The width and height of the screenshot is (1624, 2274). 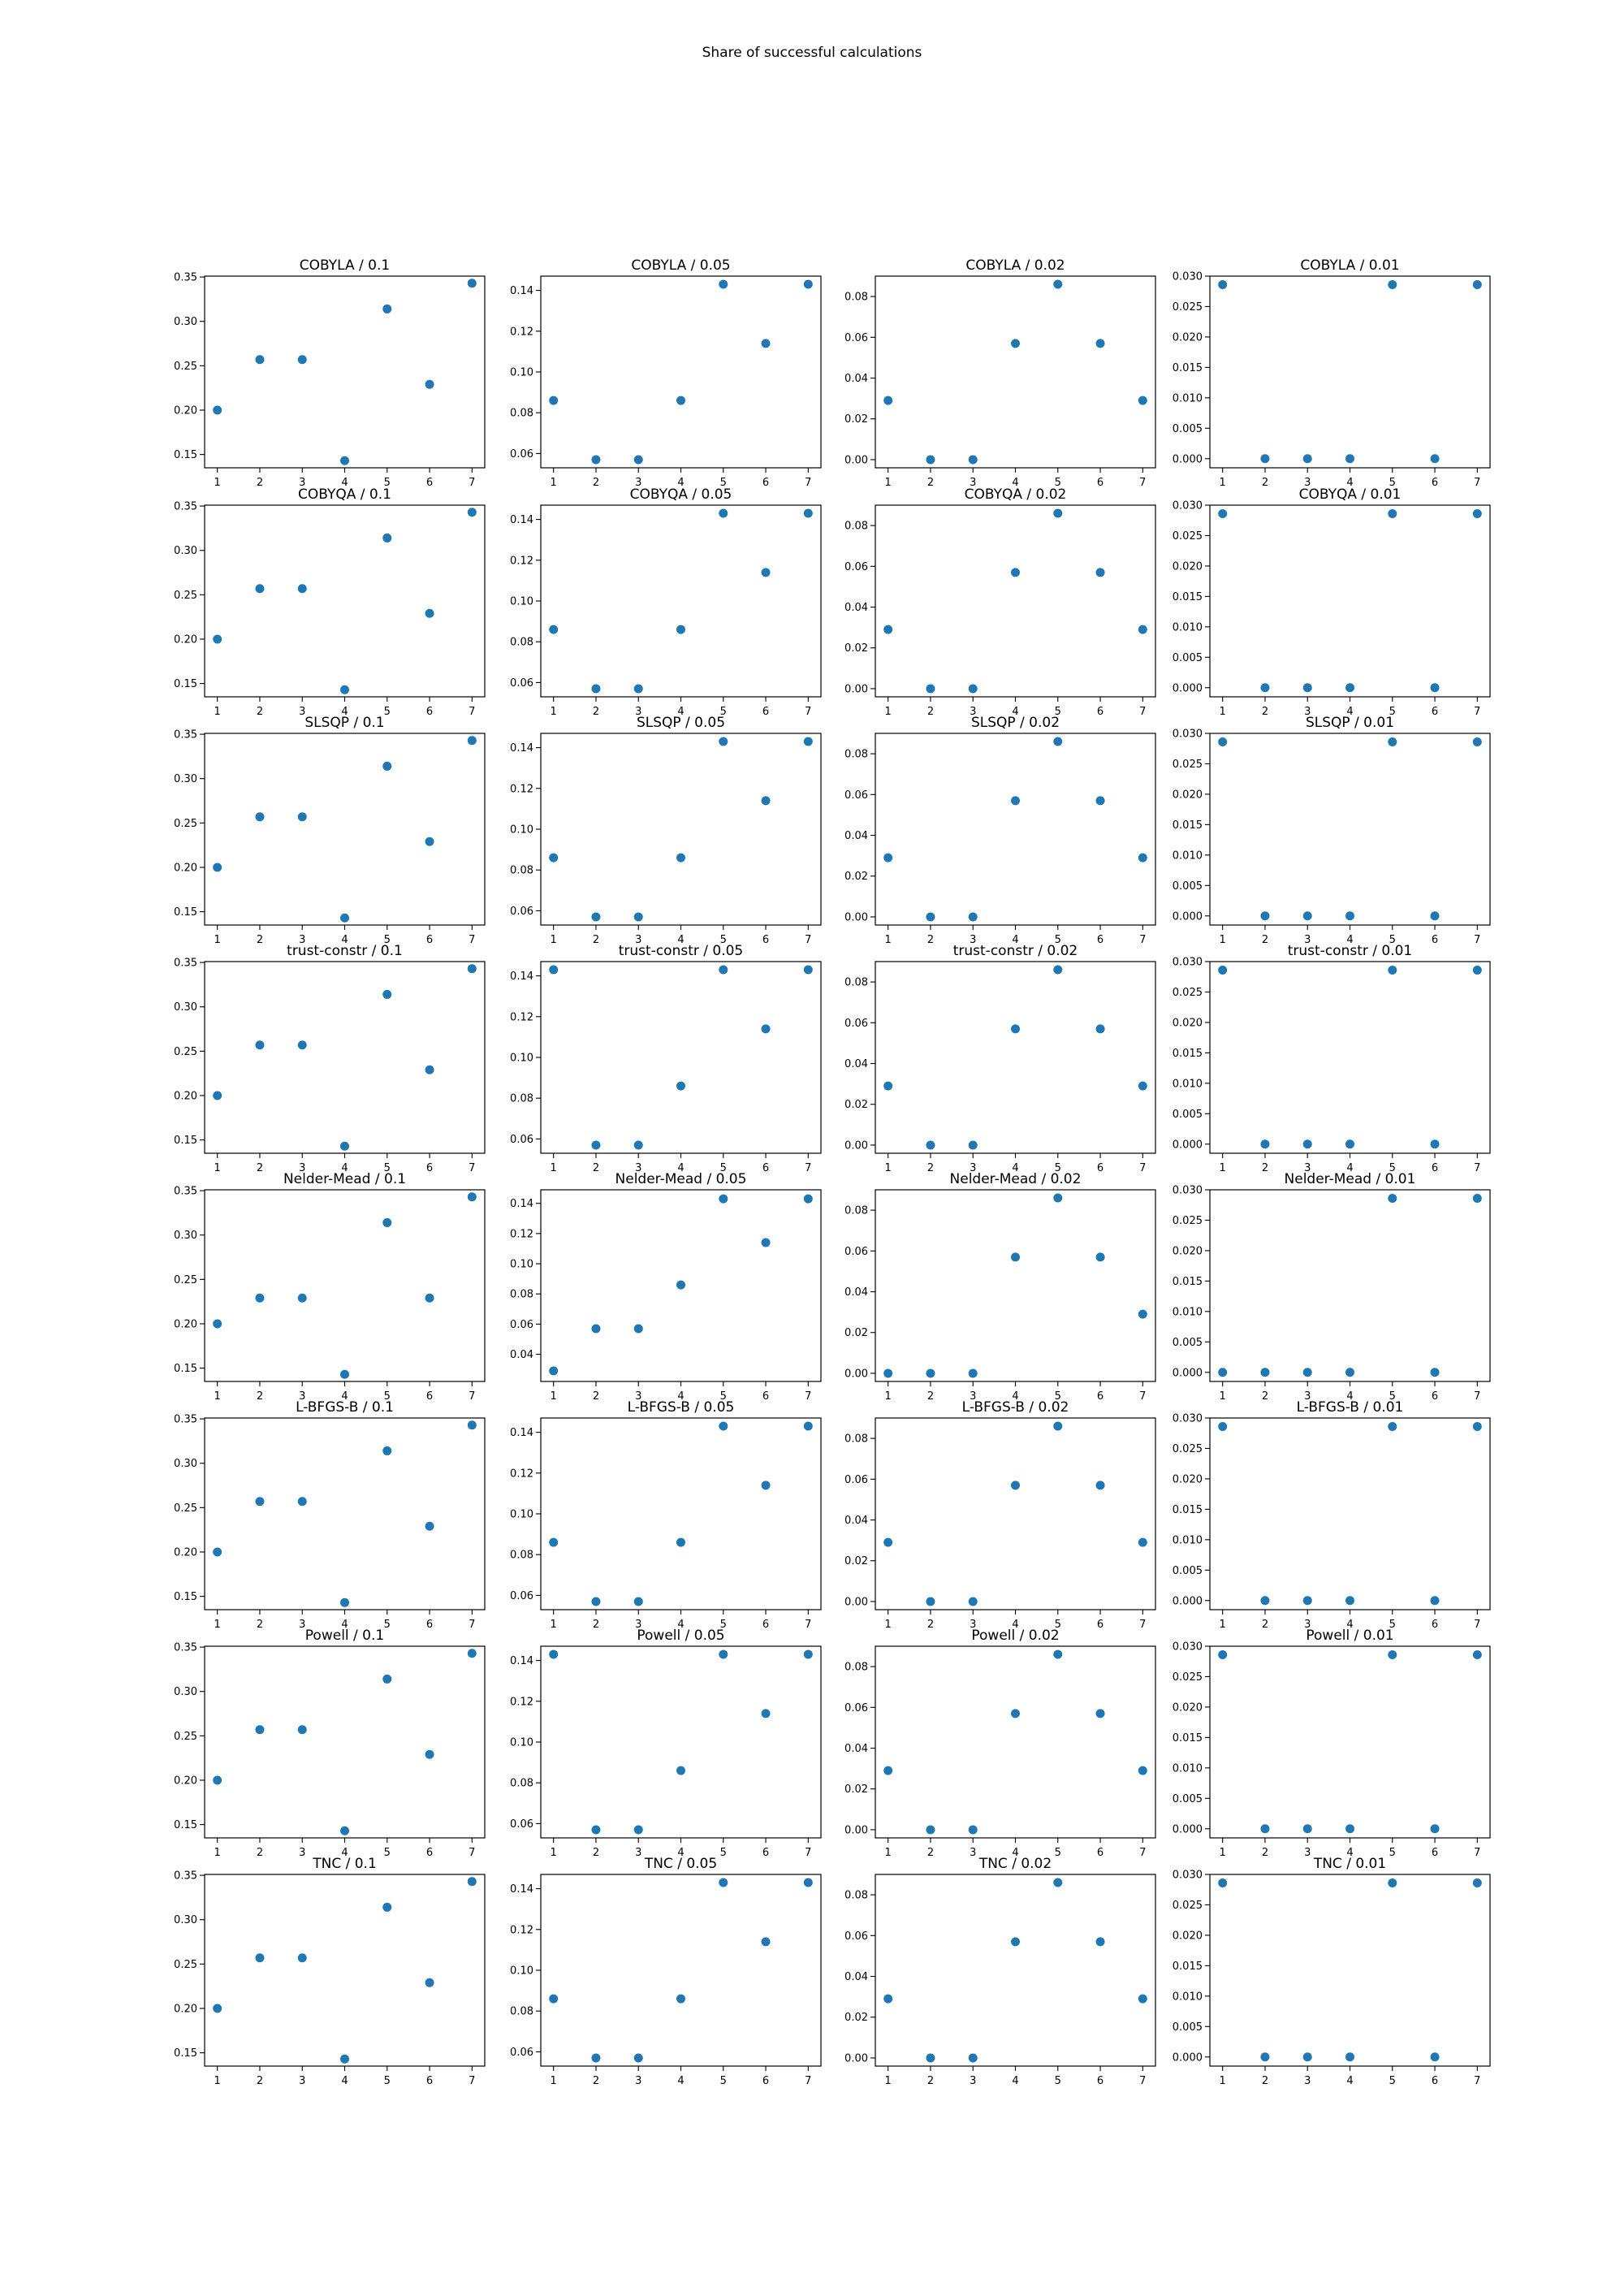 I want to click on subplot: Powell / 0.02 1 2 3 4 5 6 7 0.00 0.02 0.04 0.06 0.08, so click(x=1000, y=1744).